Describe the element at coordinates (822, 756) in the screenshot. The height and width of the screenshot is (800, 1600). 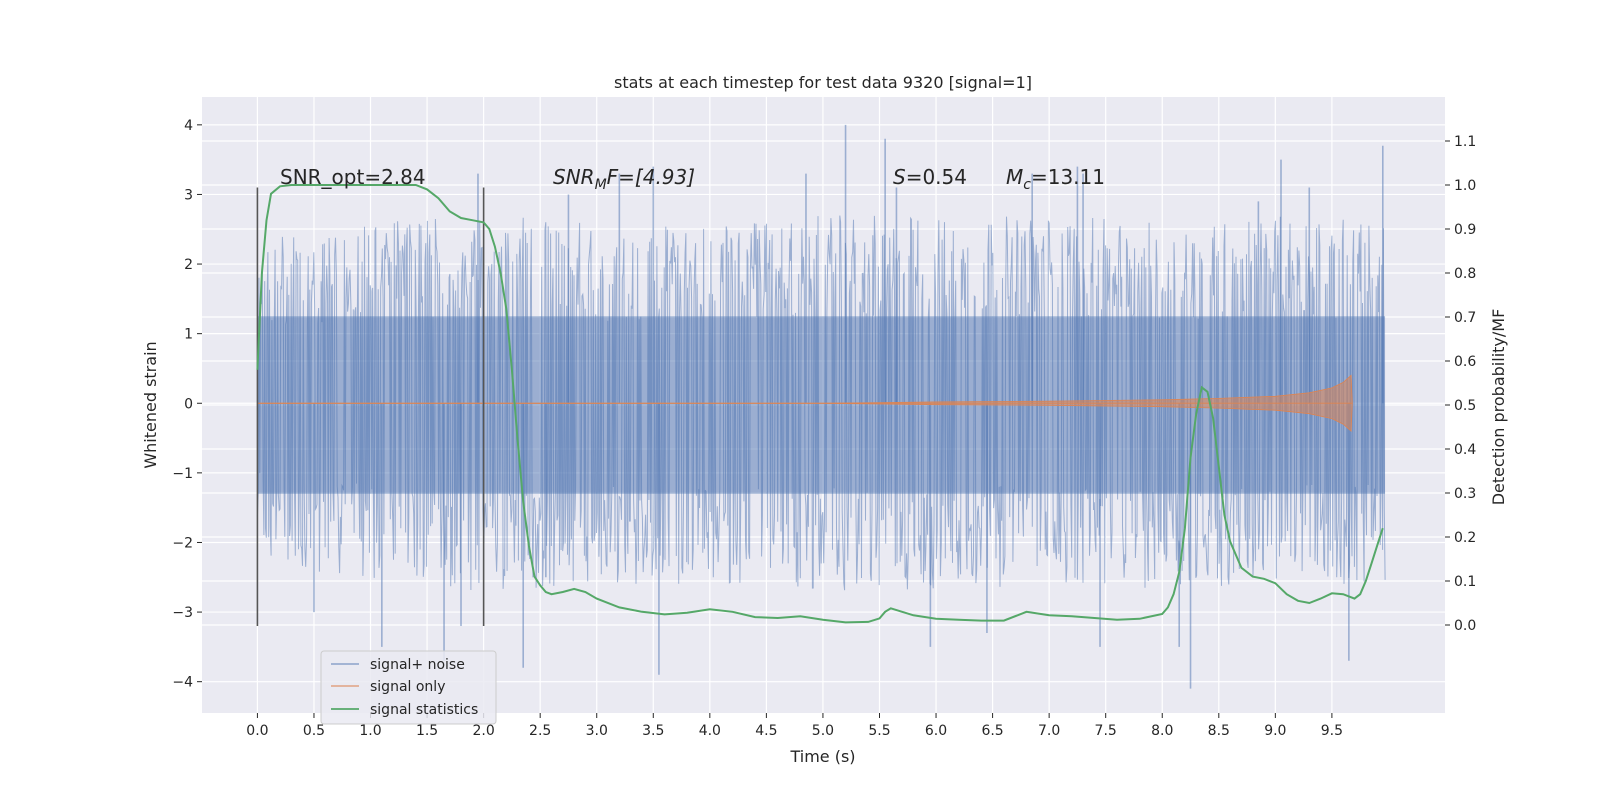
I see `x-axis-title: Time (s)` at that location.